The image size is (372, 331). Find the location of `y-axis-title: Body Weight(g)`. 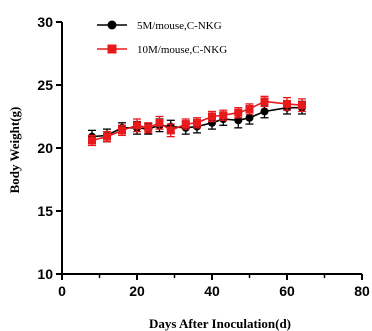

y-axis-title: Body Weight(g) is located at coordinates (14, 150).